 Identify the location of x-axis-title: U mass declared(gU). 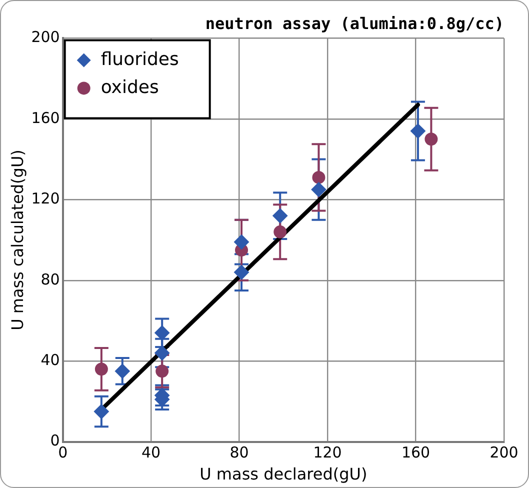
(284, 474).